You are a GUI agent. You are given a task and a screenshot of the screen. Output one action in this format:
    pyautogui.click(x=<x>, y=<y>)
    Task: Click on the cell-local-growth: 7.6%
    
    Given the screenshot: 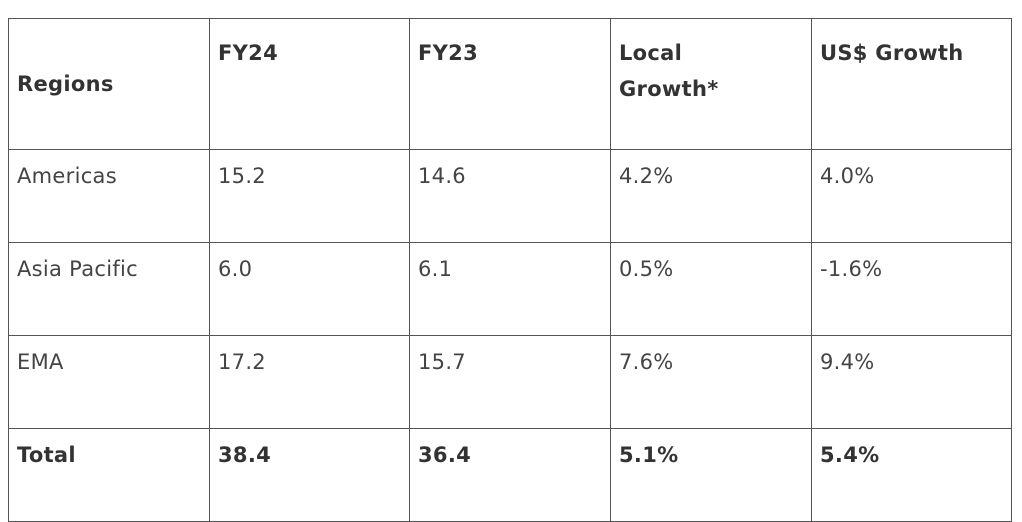 What is the action you would take?
    pyautogui.click(x=711, y=382)
    